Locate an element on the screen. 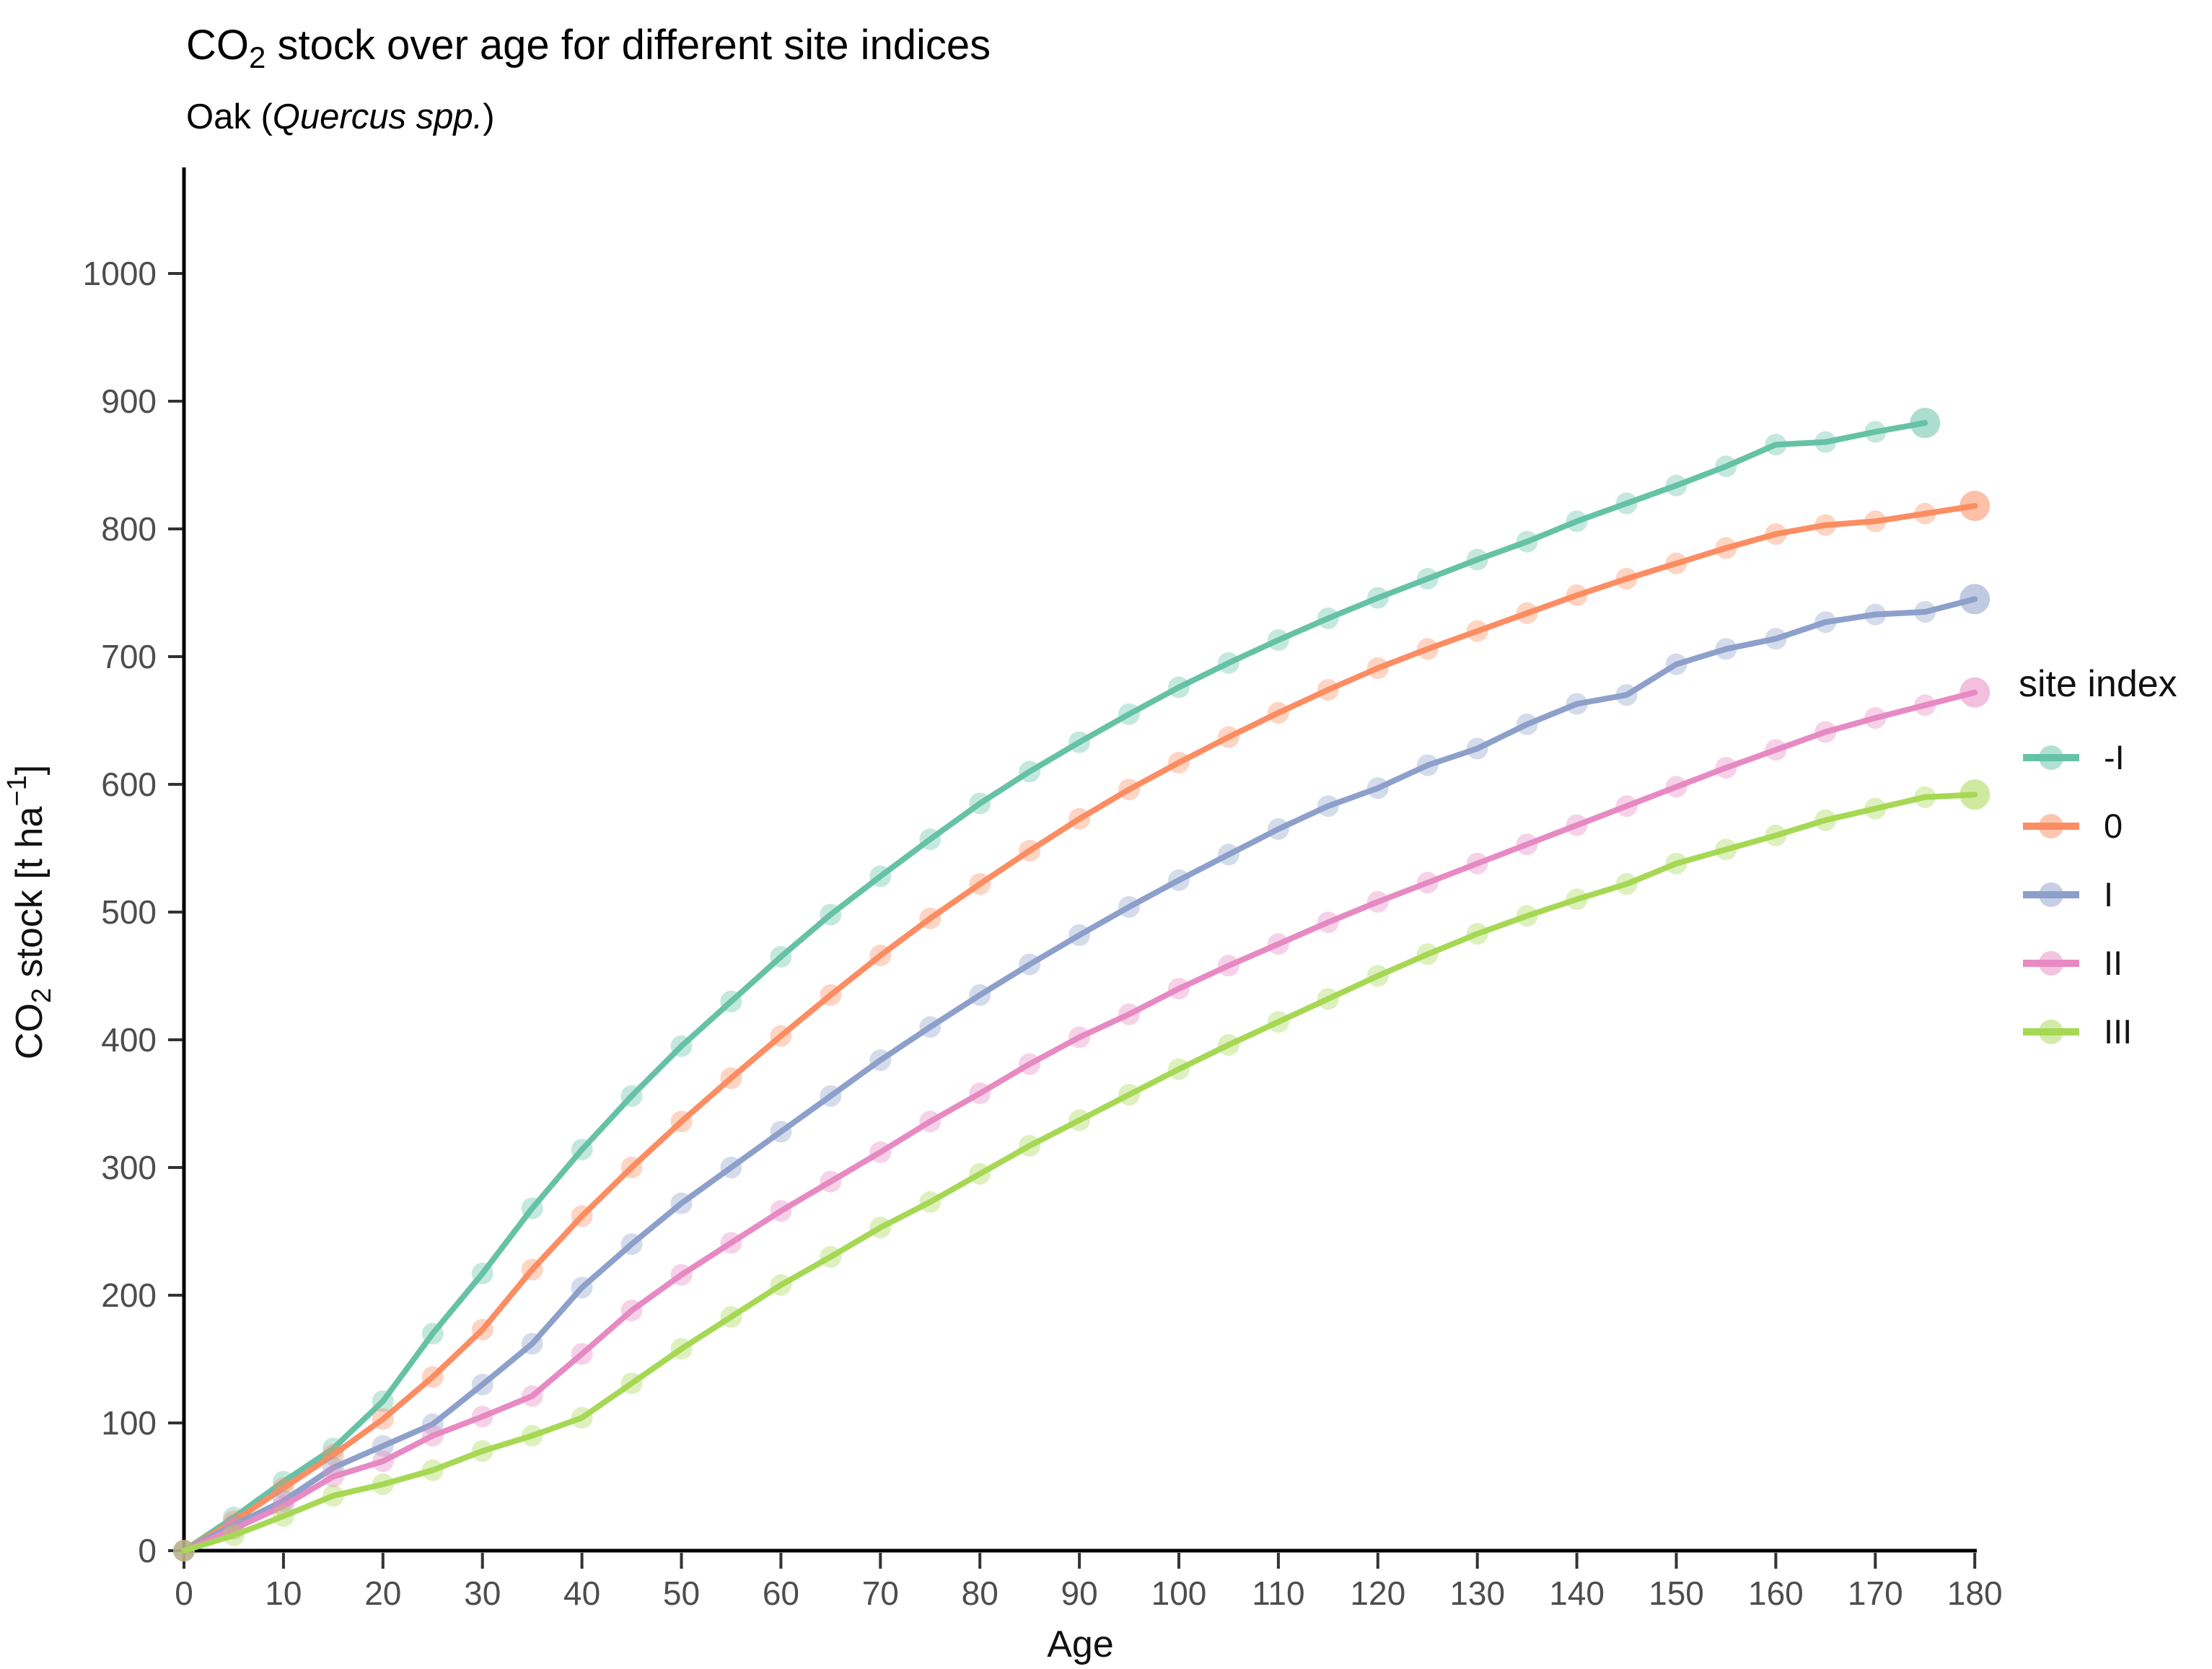 The image size is (2212, 1669). legend-item-label: 0 is located at coordinates (2113, 826).